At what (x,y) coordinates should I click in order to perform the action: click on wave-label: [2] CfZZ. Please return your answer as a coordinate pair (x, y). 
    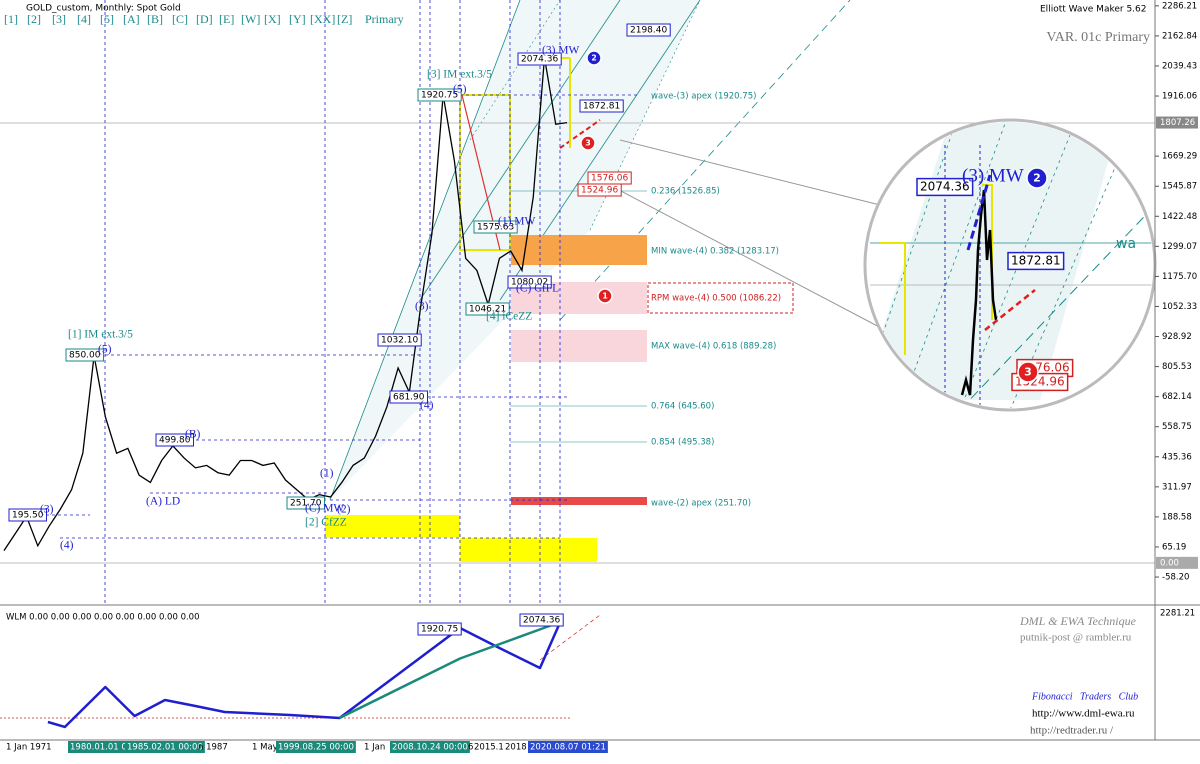
    Looking at the image, I should click on (326, 523).